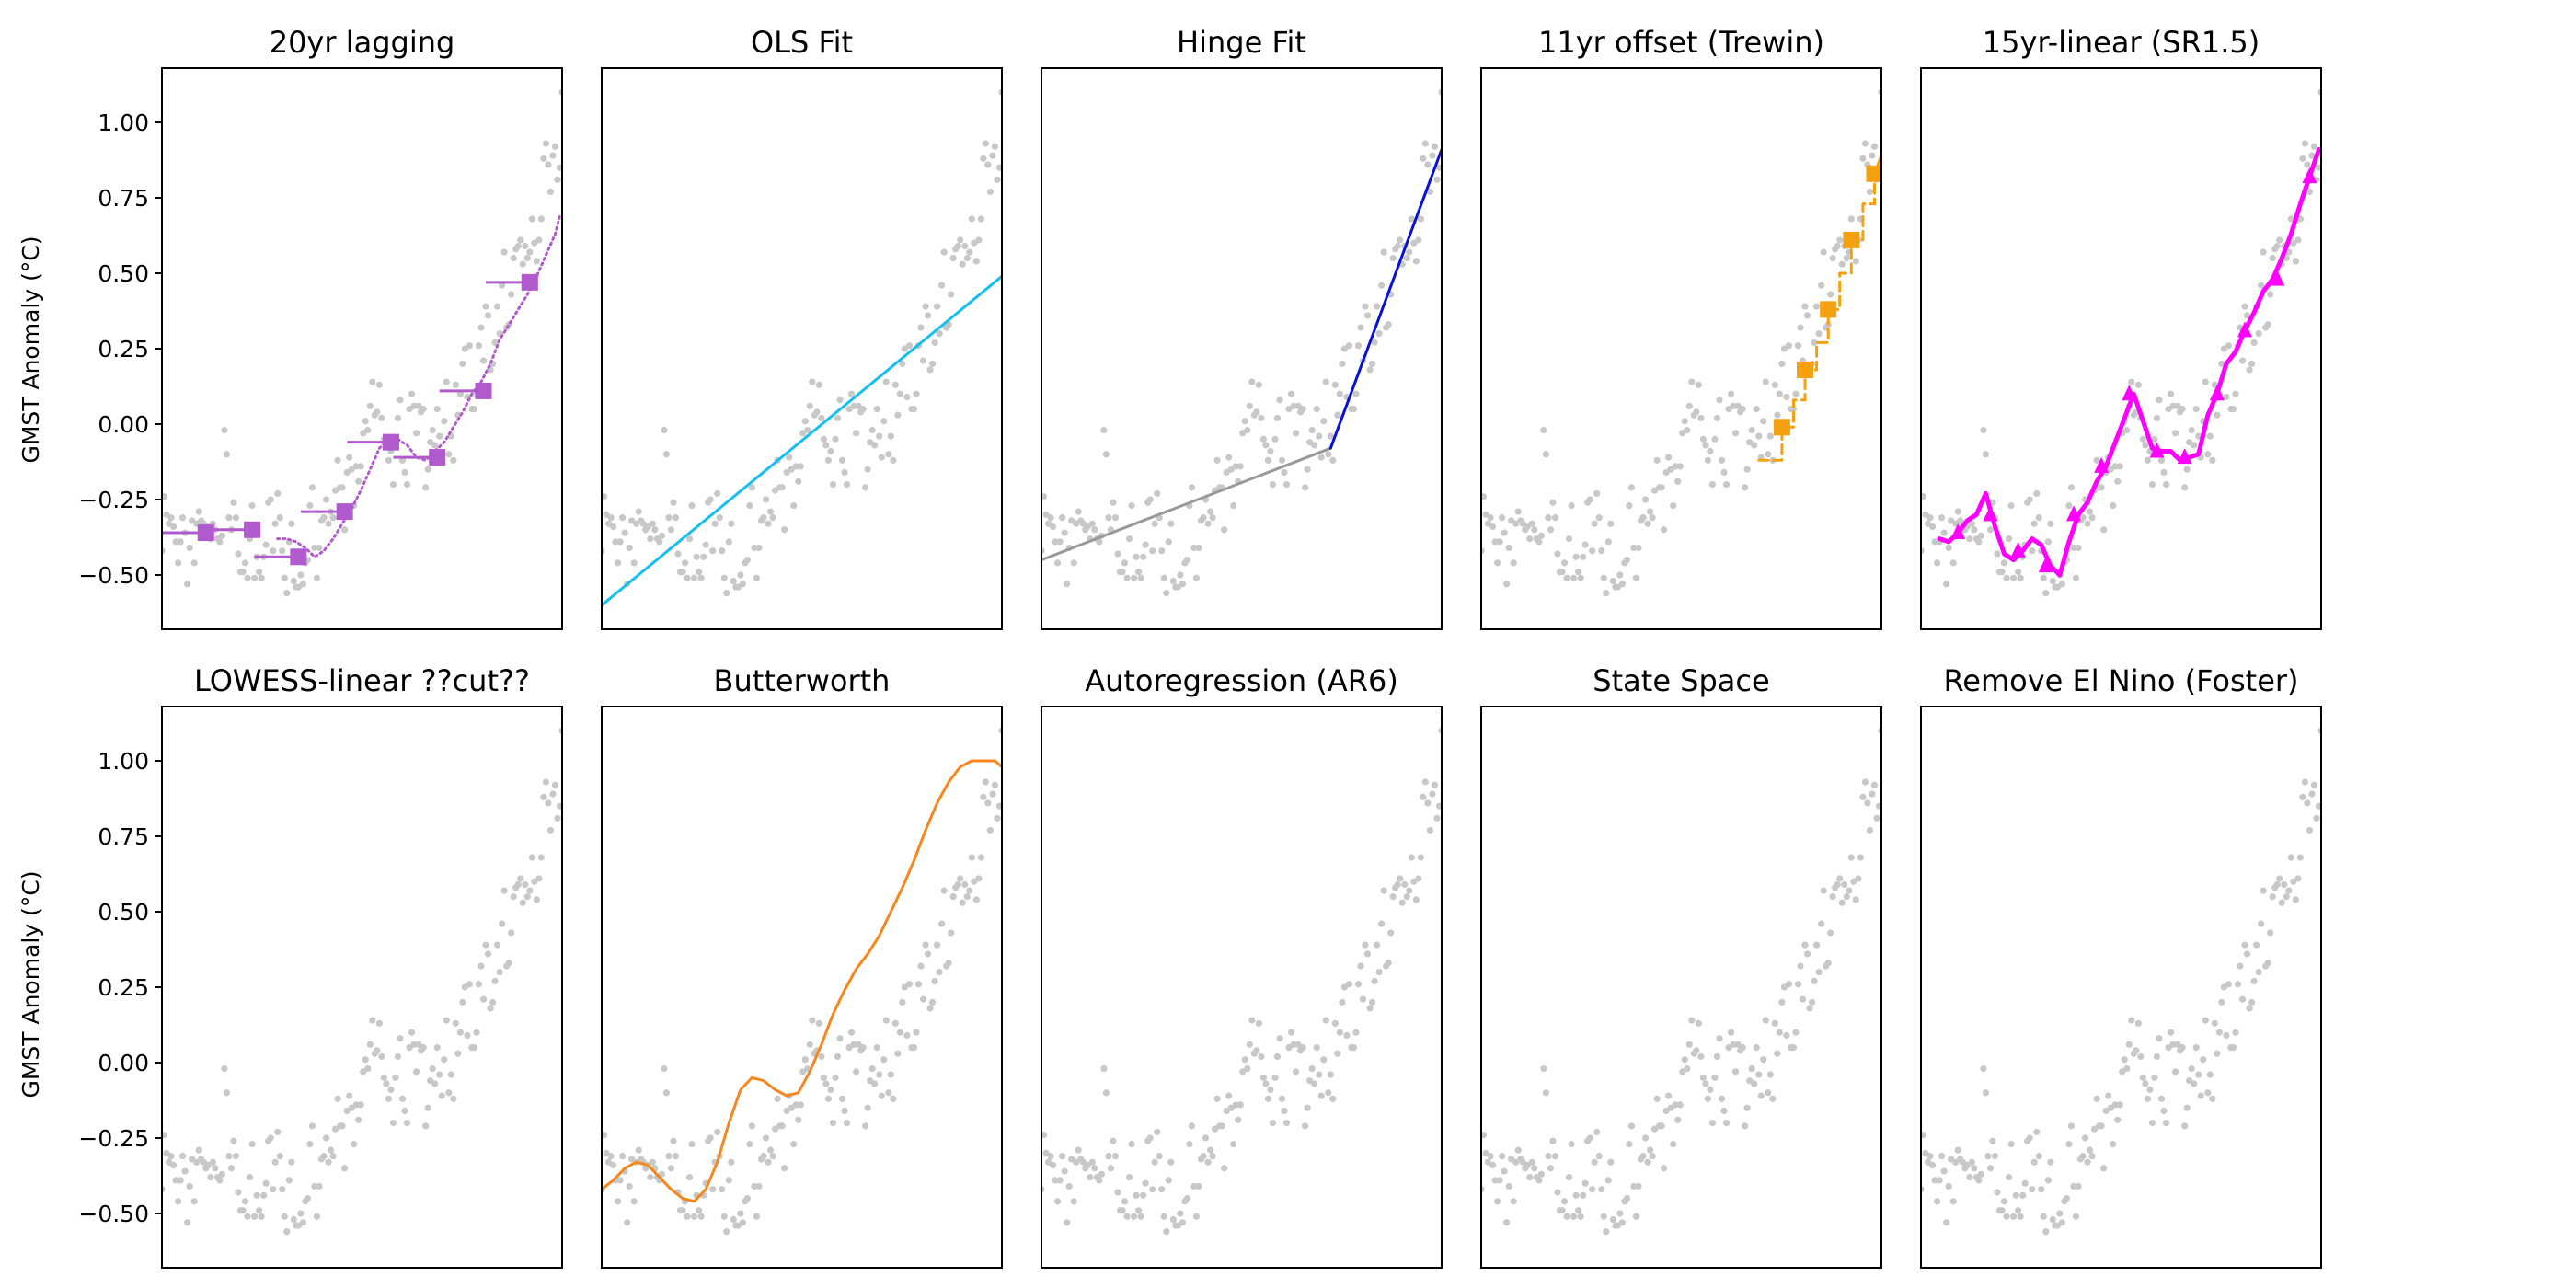 The image size is (2576, 1288). What do you see at coordinates (123, 122) in the screenshot?
I see `y-tick-label: 1.00` at bounding box center [123, 122].